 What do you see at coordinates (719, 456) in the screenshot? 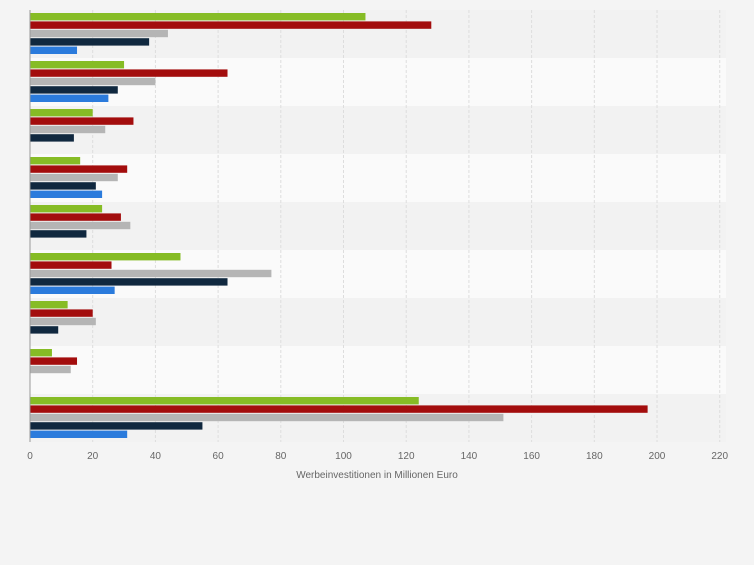
I see `x-tick-label: 220` at bounding box center [719, 456].